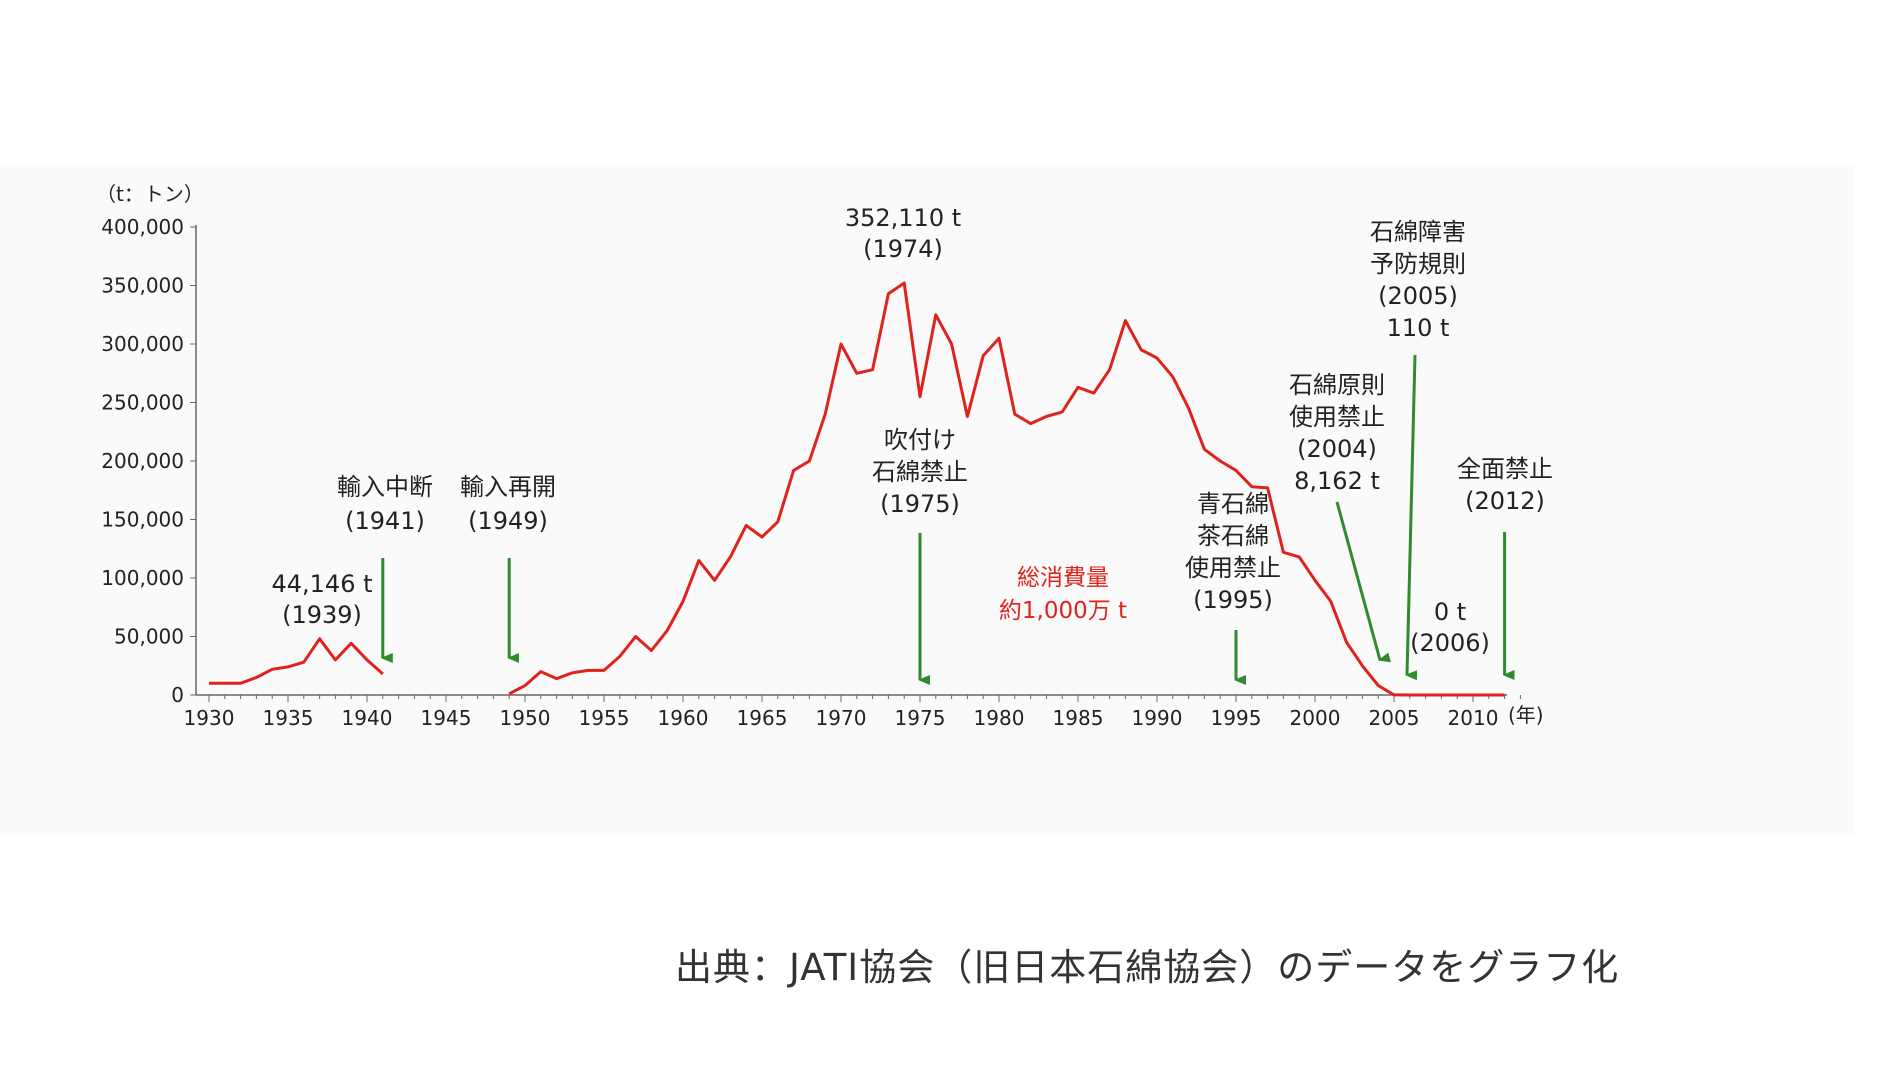 This screenshot has height=1080, width=1900. I want to click on annotation-label: 44,146 t (1939), so click(321, 599).